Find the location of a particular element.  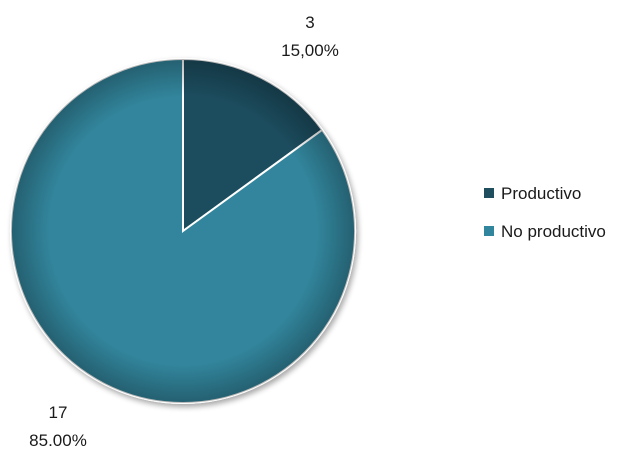

legend-label: Productivo is located at coordinates (541, 193).